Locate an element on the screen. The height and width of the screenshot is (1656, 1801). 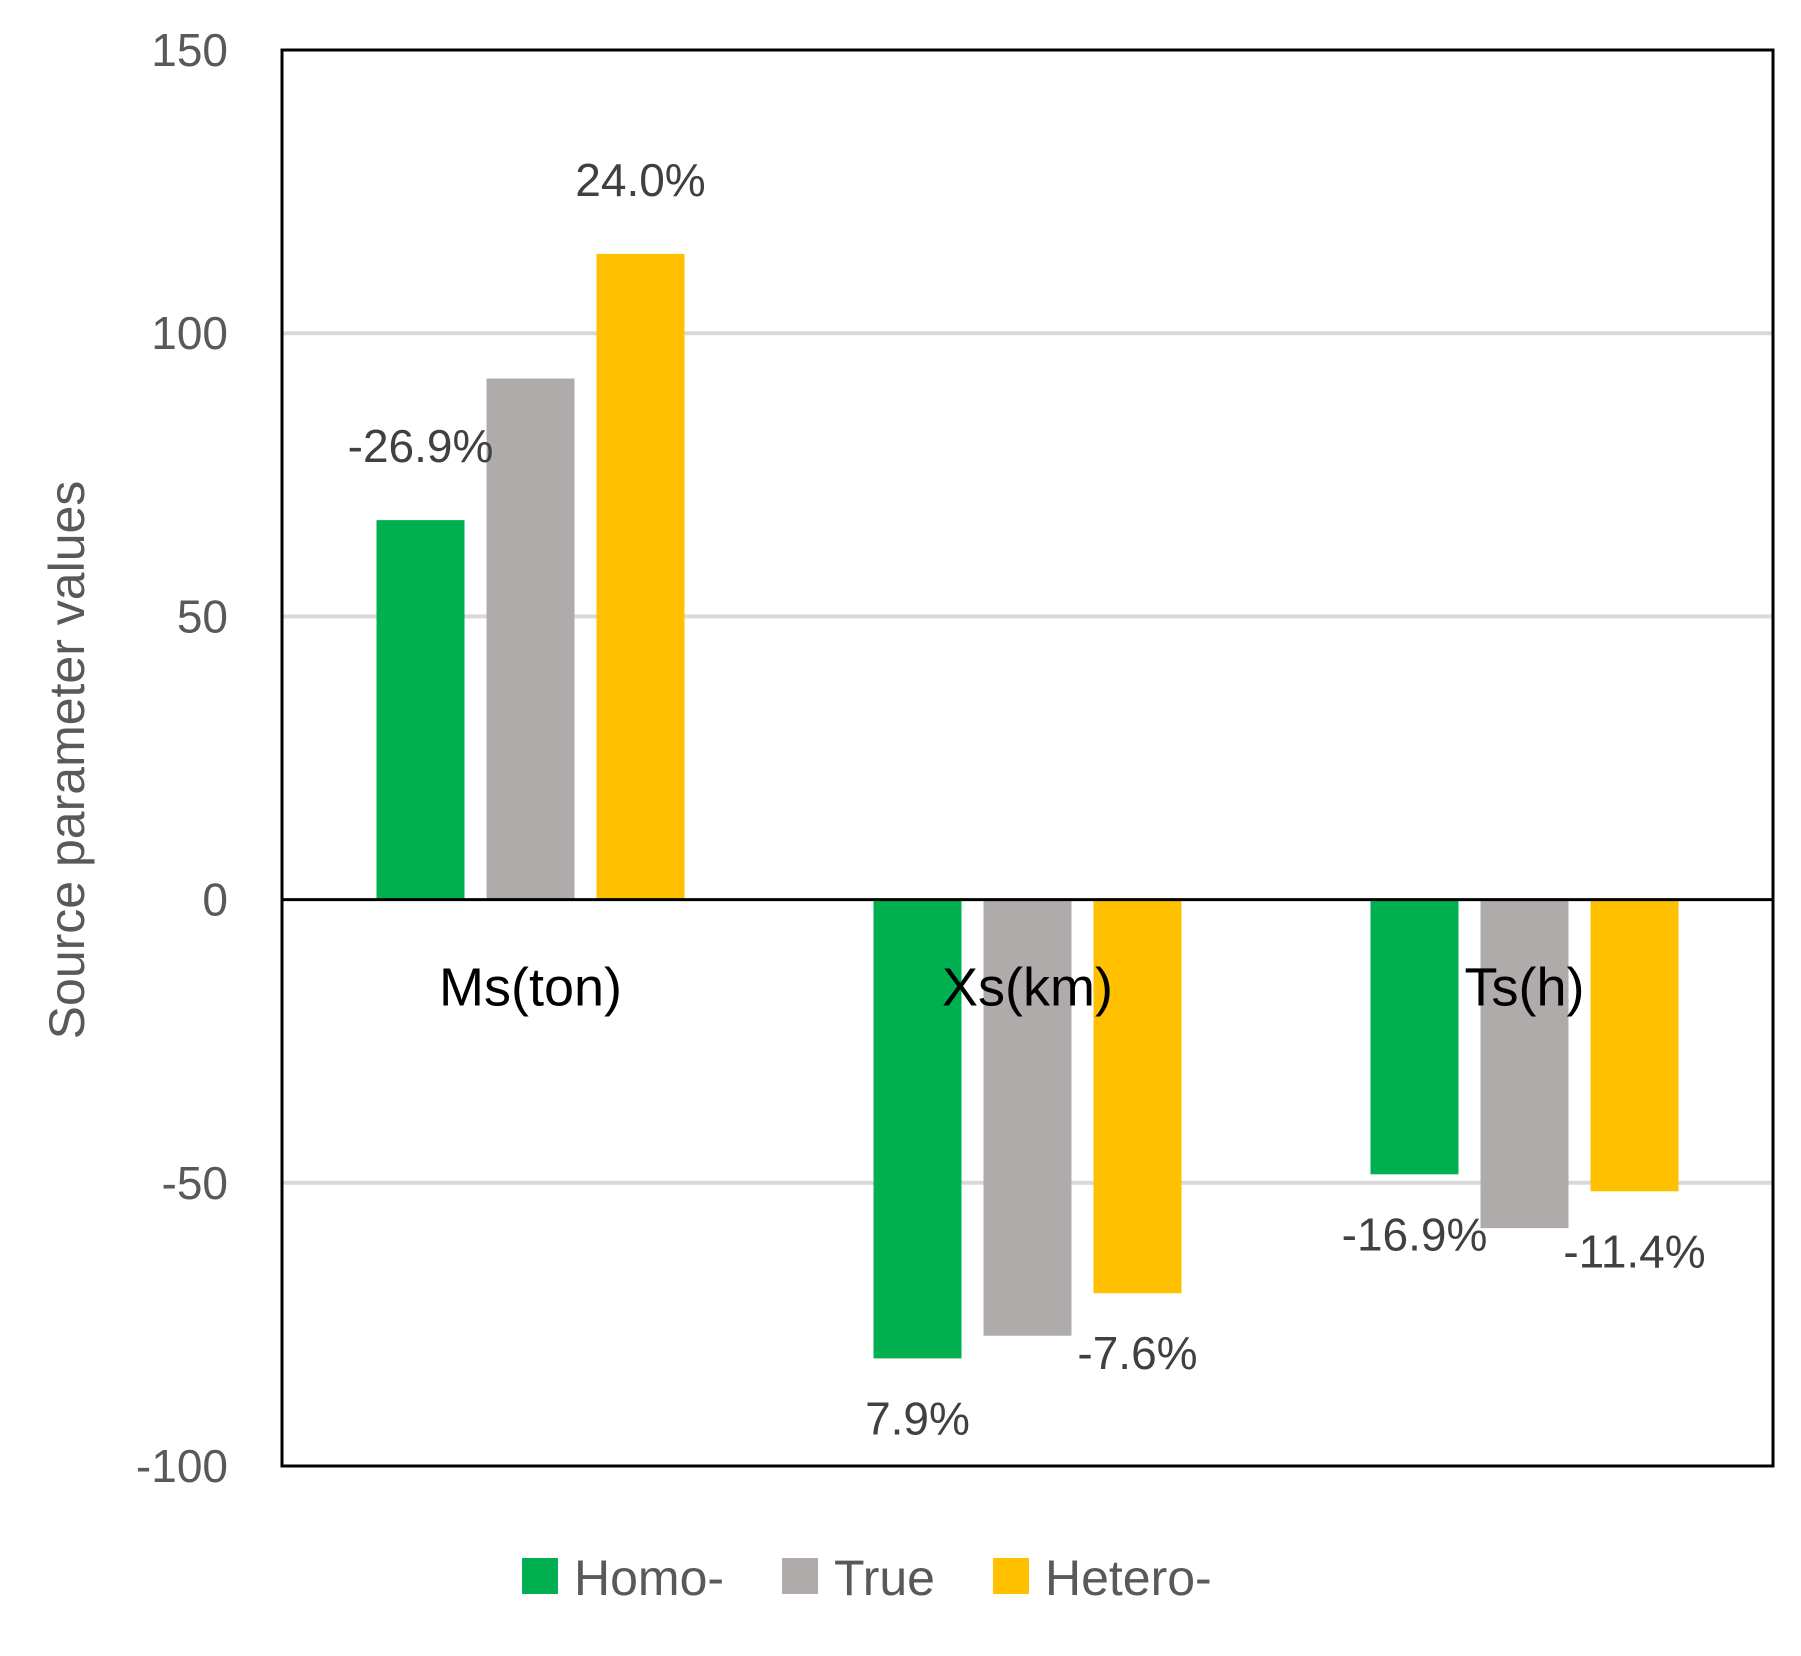
data-label: -26.9% is located at coordinates (421, 446).